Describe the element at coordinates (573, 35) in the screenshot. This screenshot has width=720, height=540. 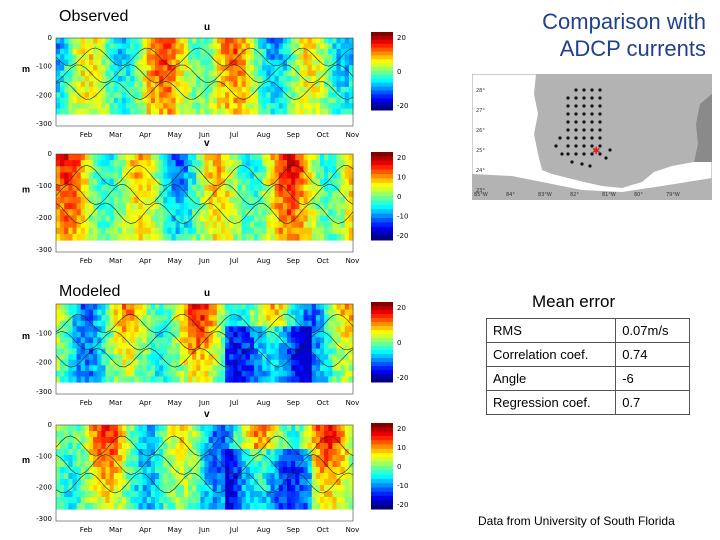
I see `page-title: Comparison with ADCP currents` at that location.